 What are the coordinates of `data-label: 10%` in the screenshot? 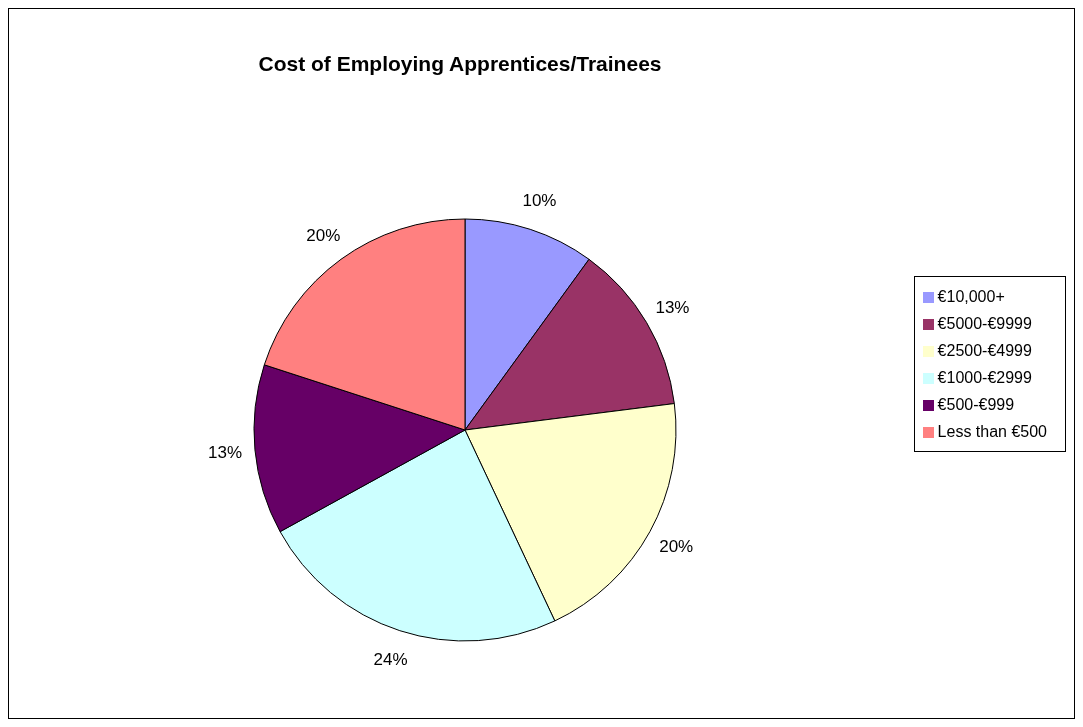 It's located at (539, 201).